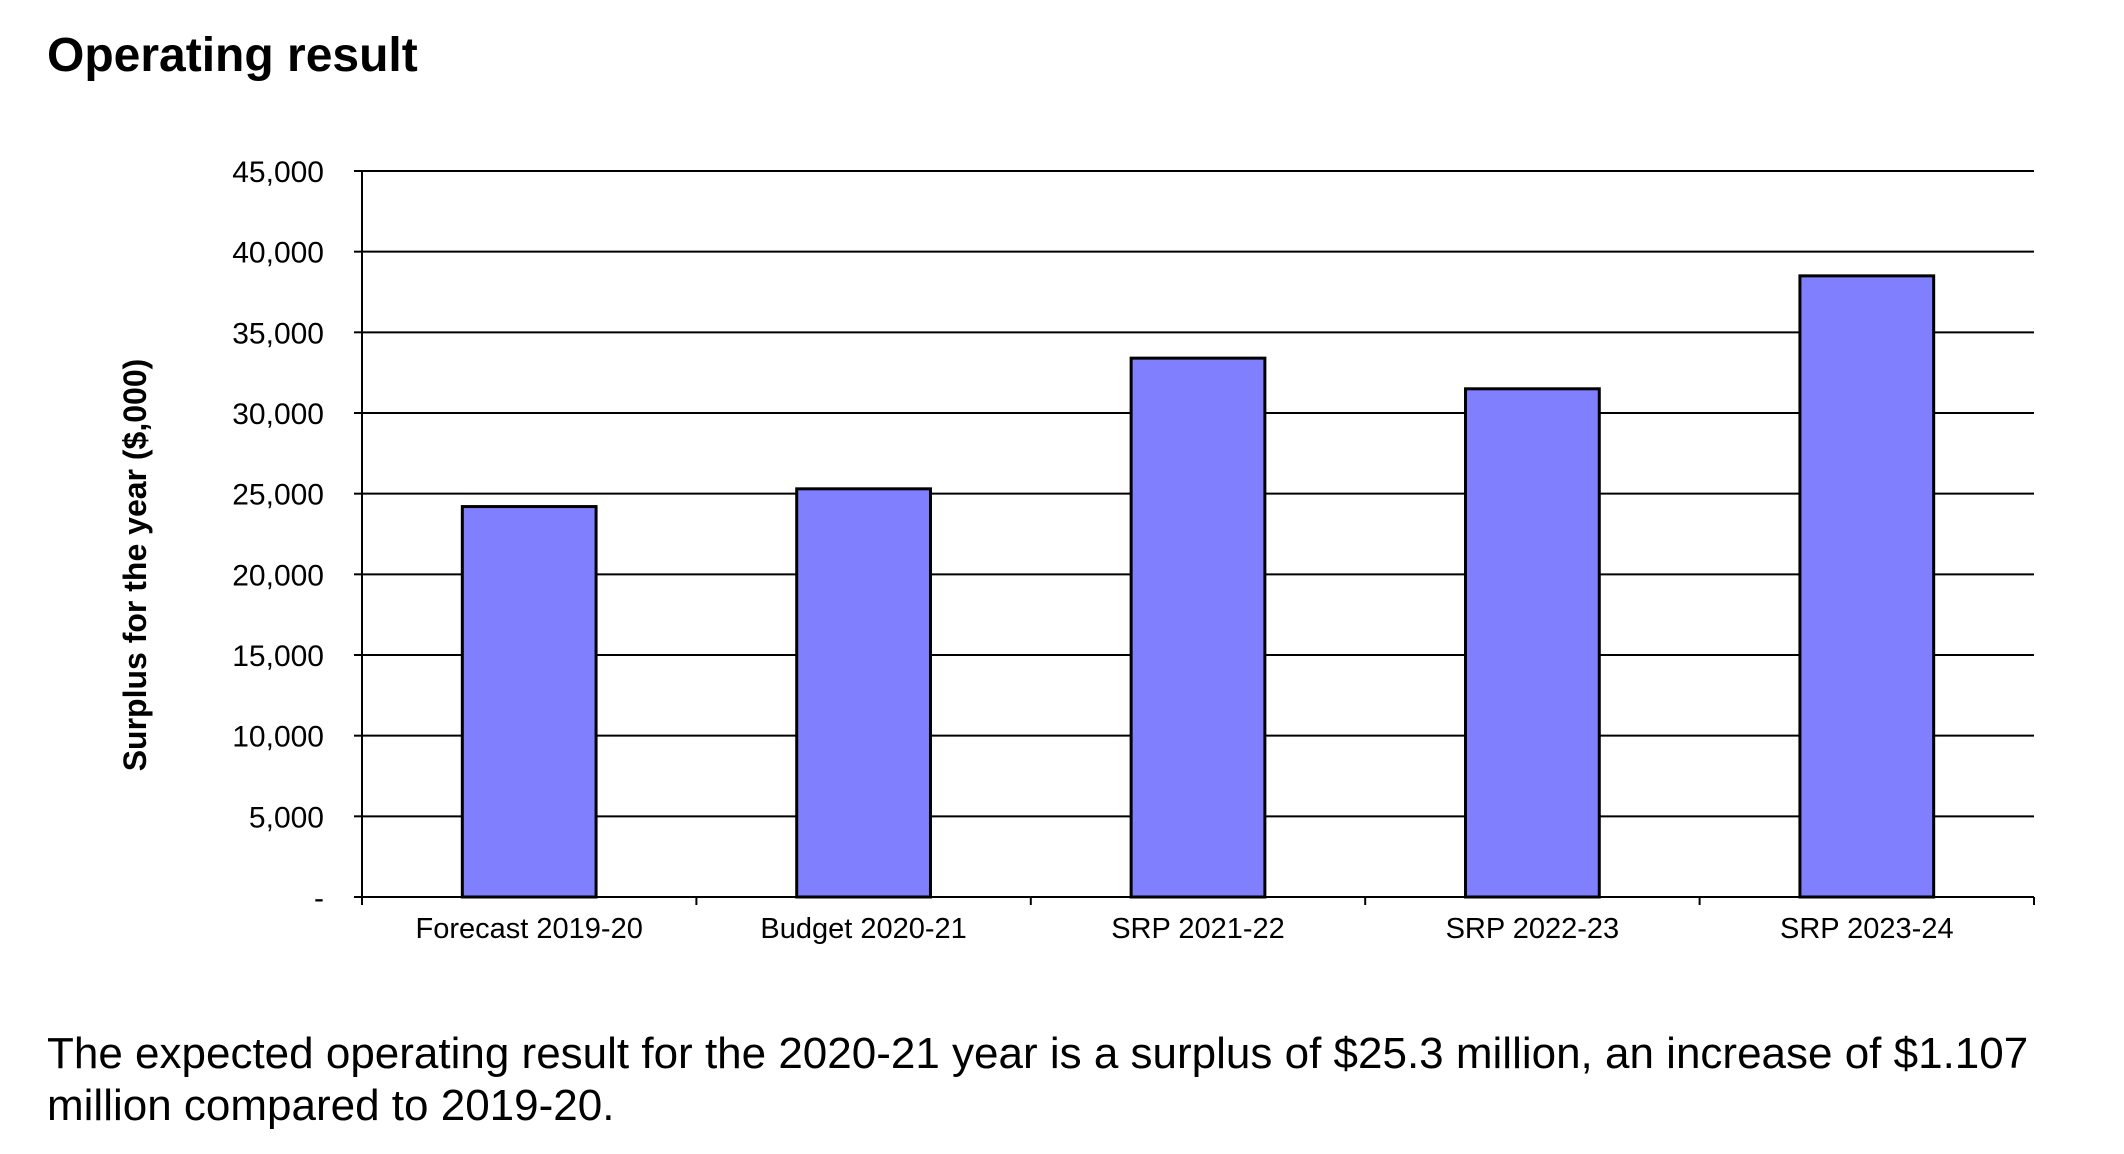 This screenshot has width=2124, height=1154. I want to click on x-tick-label: SRP 2023-24, so click(1867, 929).